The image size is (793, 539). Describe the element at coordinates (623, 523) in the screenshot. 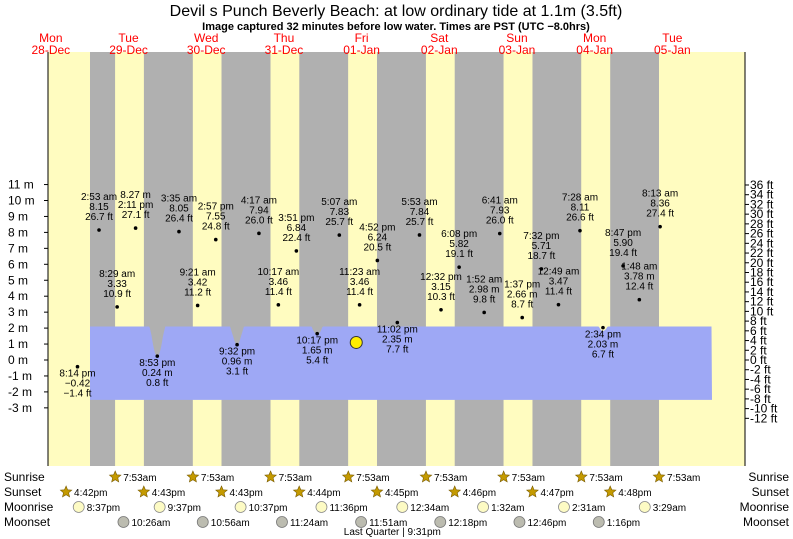

I see `moonset-time: 1:16pm` at that location.